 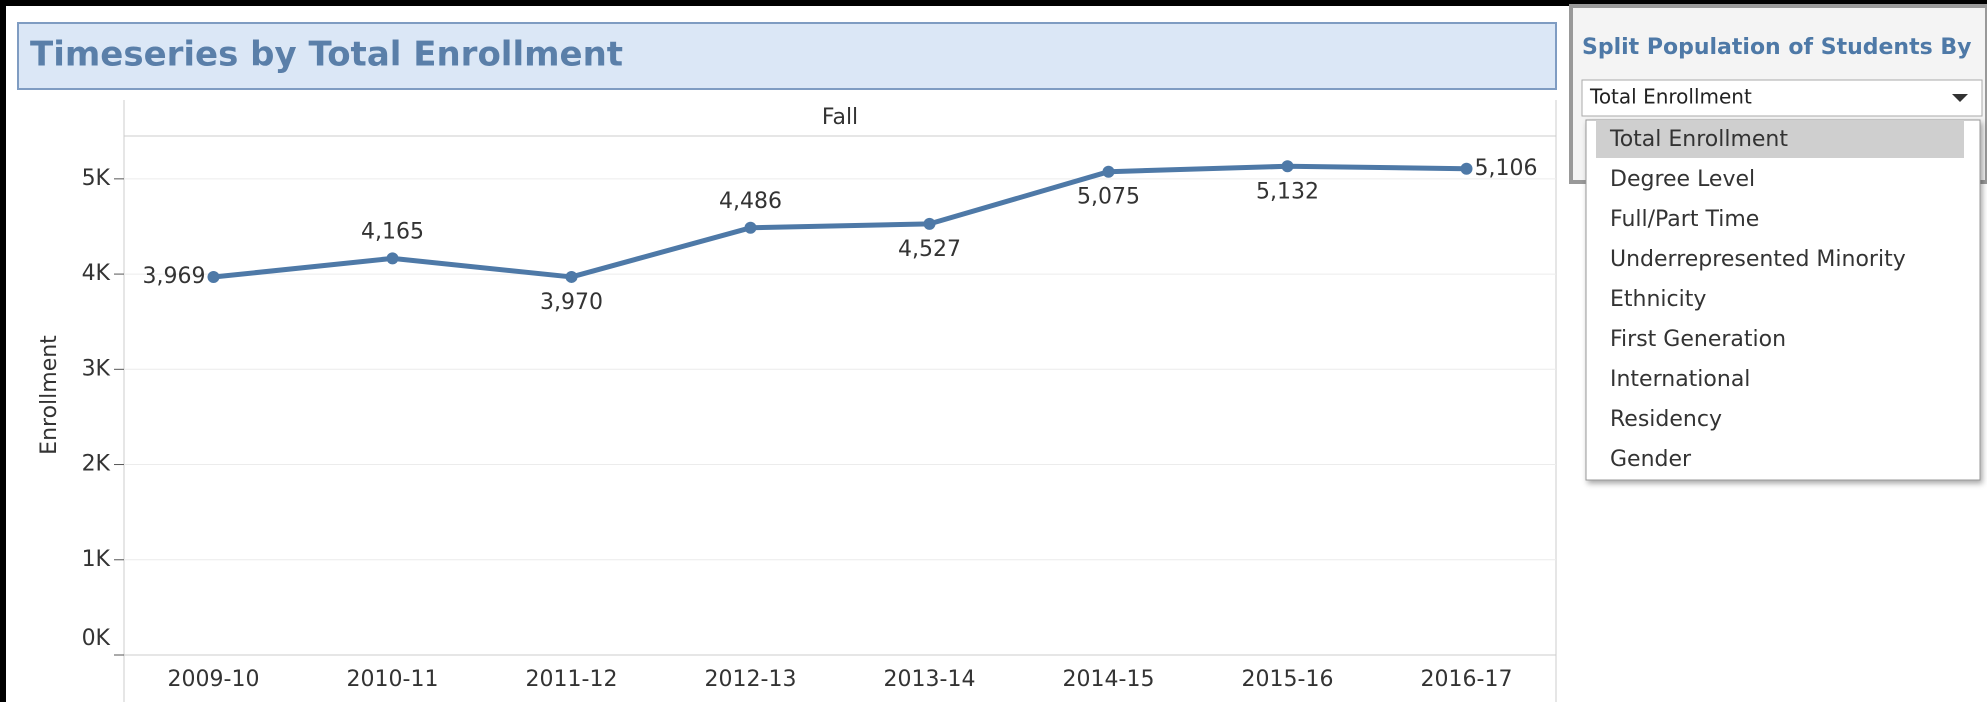 What do you see at coordinates (1960, 98) in the screenshot?
I see `dropdown-arrow` at bounding box center [1960, 98].